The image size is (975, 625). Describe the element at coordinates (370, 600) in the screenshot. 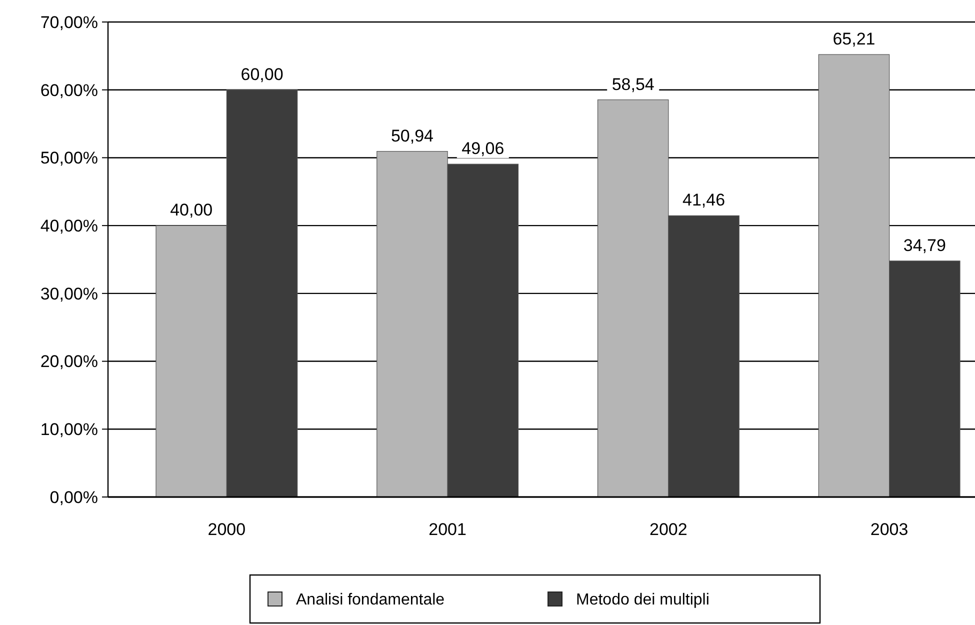

I see `legend-label: Analisi fondamentale` at that location.